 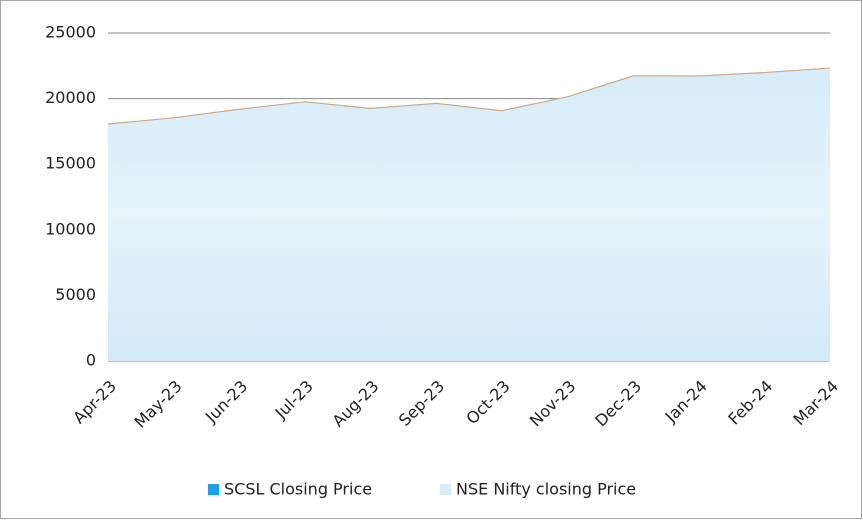 What do you see at coordinates (298, 489) in the screenshot?
I see `legend-label: SCSL Closing Price` at bounding box center [298, 489].